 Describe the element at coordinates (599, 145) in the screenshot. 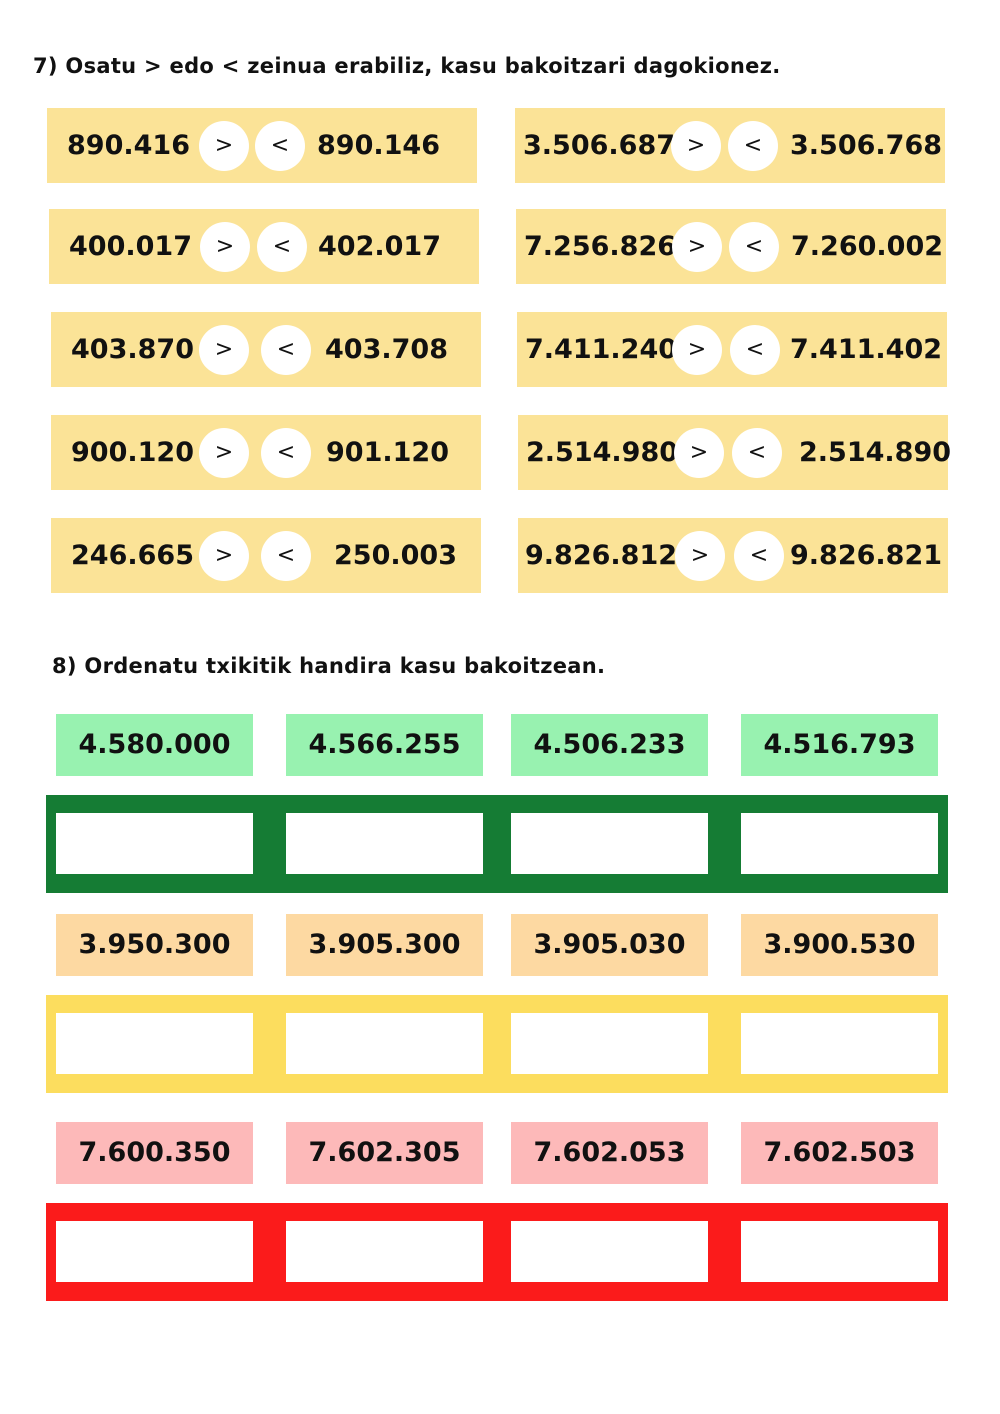

I see `left-number: 3.506.687` at that location.